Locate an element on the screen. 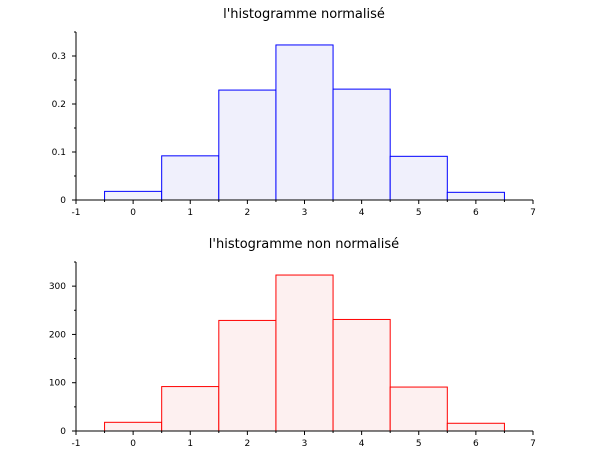 This screenshot has width=610, height=460. y-tick-label: 0.3 is located at coordinates (59, 57).